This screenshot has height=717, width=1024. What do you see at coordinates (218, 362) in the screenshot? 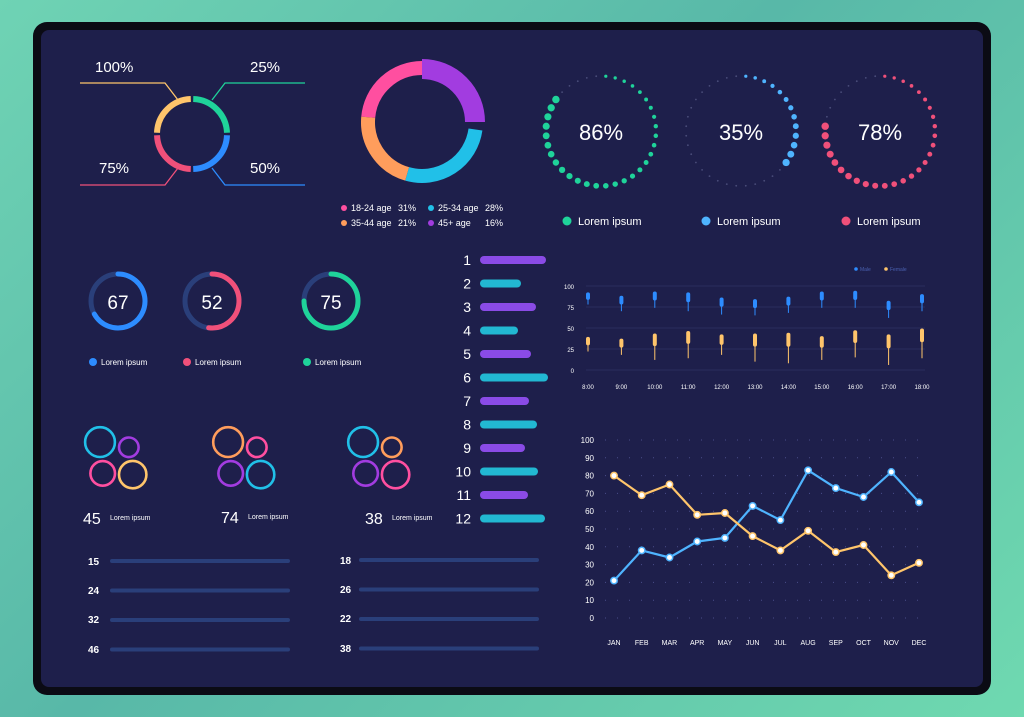
I see `ring-gauge-label-2: Lorem ipsum` at bounding box center [218, 362].